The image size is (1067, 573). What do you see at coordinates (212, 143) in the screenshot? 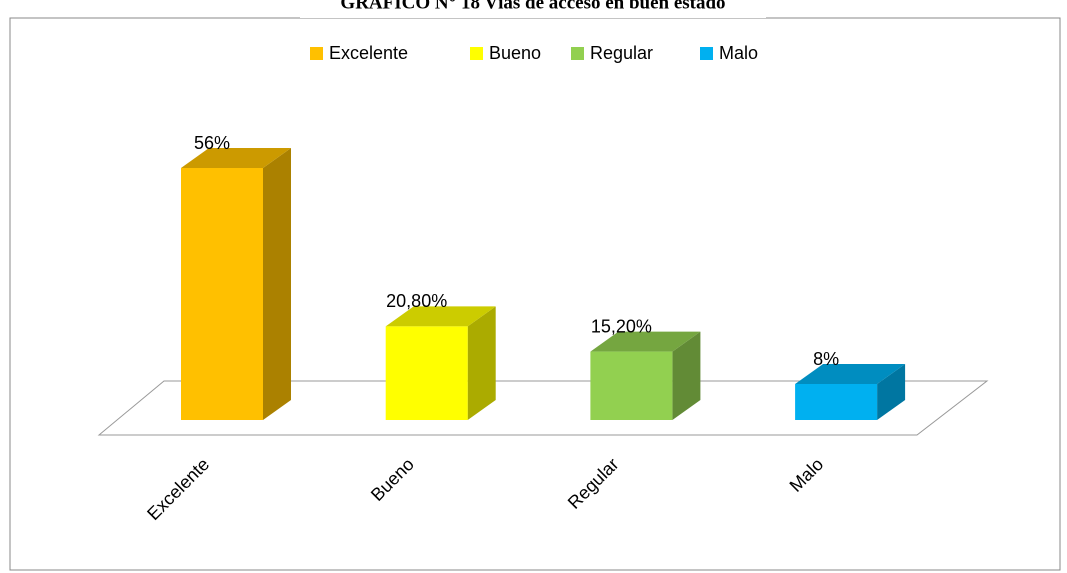
I see `data-label: 56%` at bounding box center [212, 143].